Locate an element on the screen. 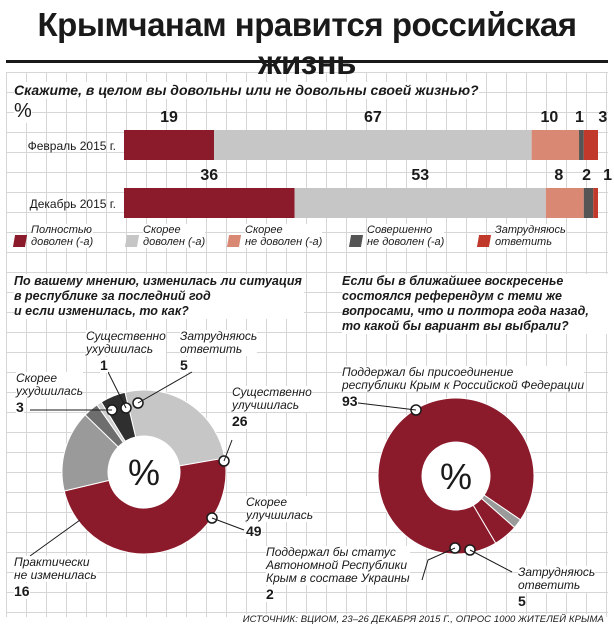  value-substantially-better: 26 is located at coordinates (240, 421).